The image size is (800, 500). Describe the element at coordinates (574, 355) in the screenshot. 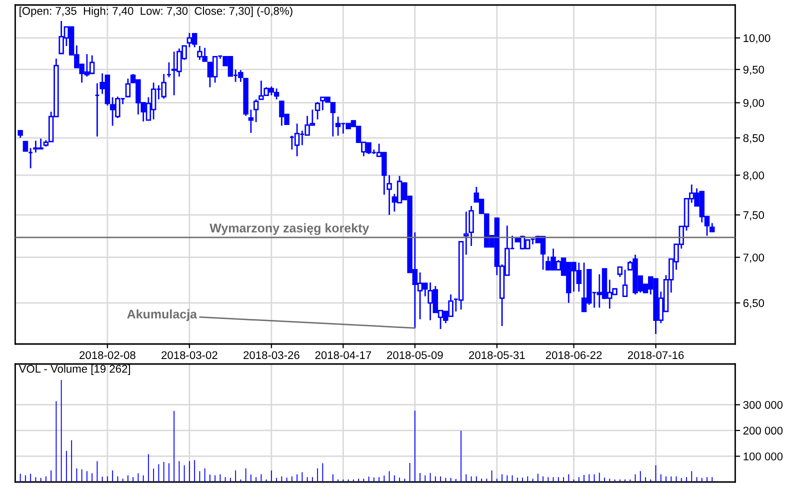

I see `x-tick-label: 2018-06-22` at that location.